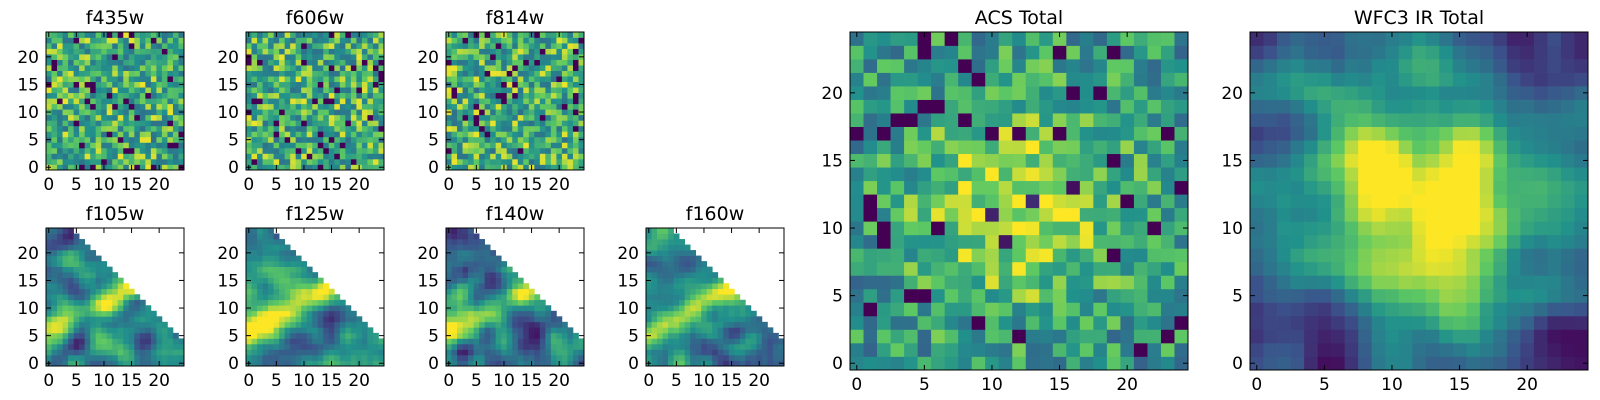 This screenshot has width=1600, height=400. Describe the element at coordinates (248, 381) in the screenshot. I see `x-tick-label: 0` at that location.